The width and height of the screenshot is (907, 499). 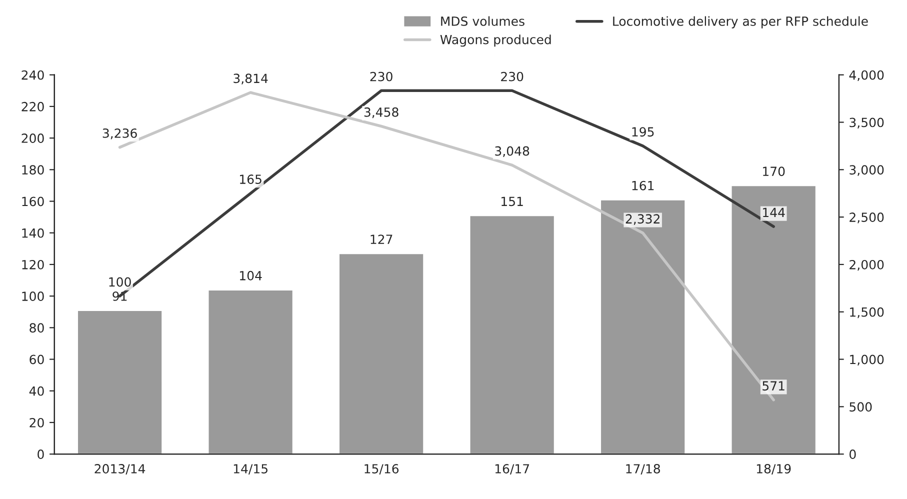 I want to click on y2-tick-label: 2,000, so click(x=867, y=265).